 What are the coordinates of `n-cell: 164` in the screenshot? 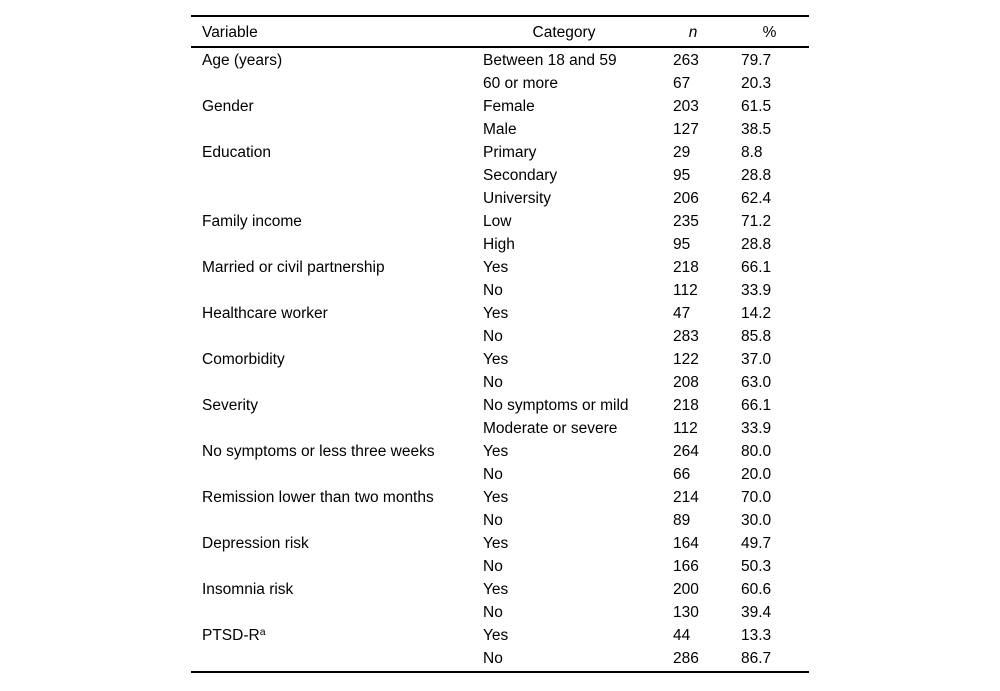 It's located at (686, 543).